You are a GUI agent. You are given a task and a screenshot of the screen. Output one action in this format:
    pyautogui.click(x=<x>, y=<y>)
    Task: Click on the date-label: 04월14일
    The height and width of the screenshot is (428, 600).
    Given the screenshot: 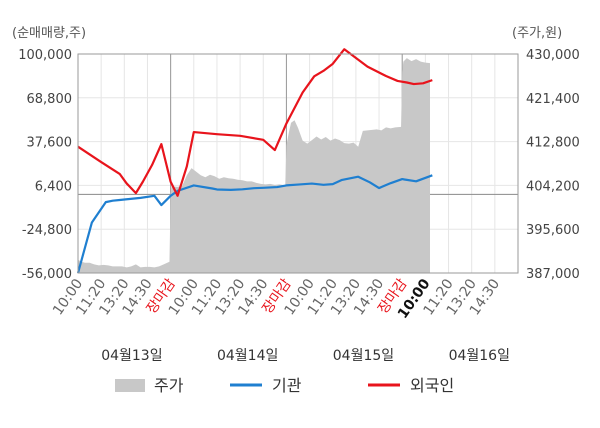 What is the action you would take?
    pyautogui.click(x=247, y=356)
    